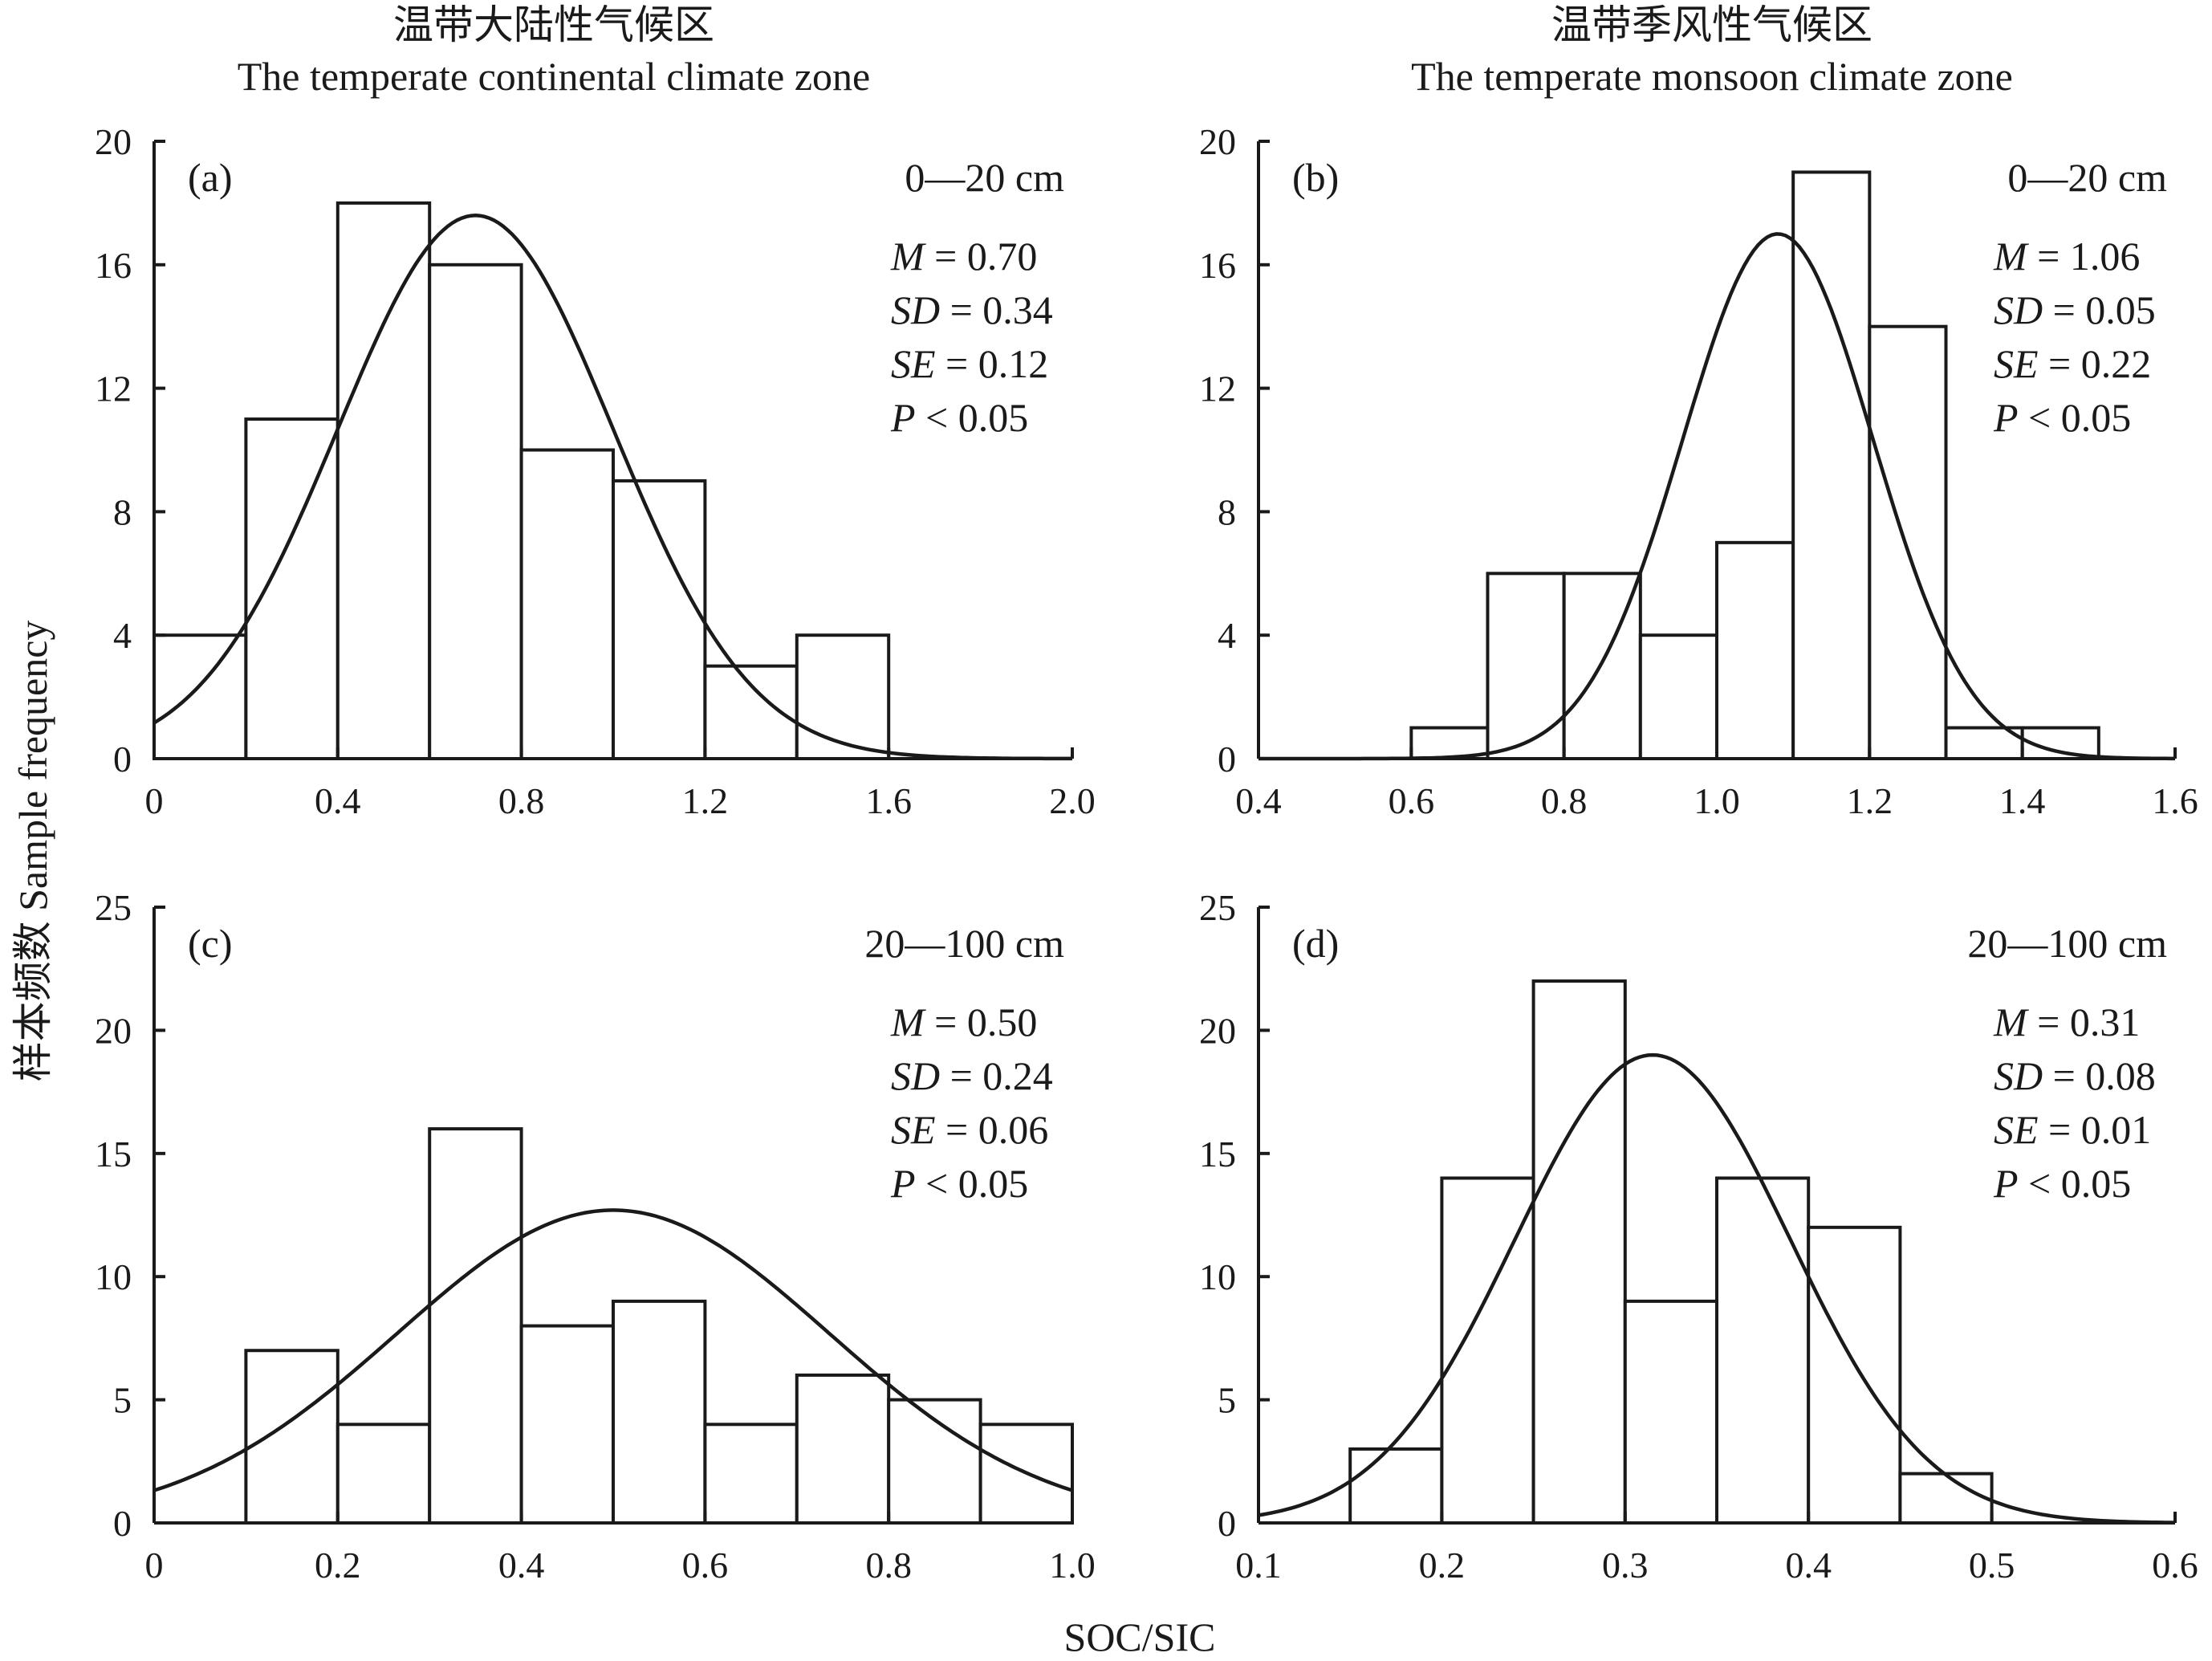  I want to click on x-tick-label: 1.4, so click(2023, 800).